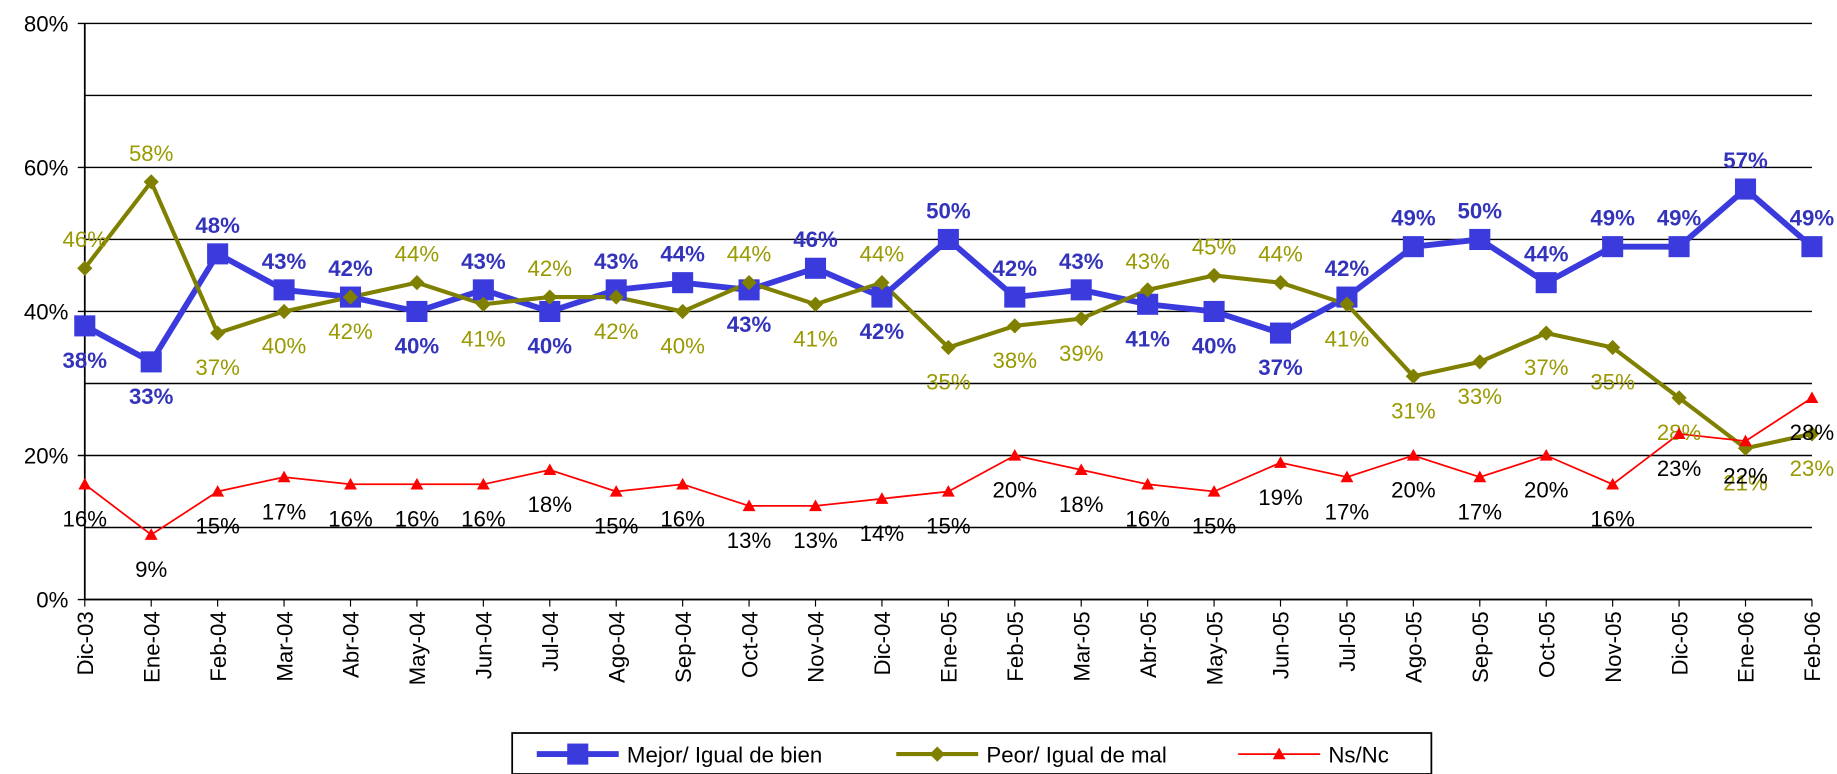 The image size is (1837, 774). What do you see at coordinates (1745, 160) in the screenshot?
I see `data-label: 57%` at bounding box center [1745, 160].